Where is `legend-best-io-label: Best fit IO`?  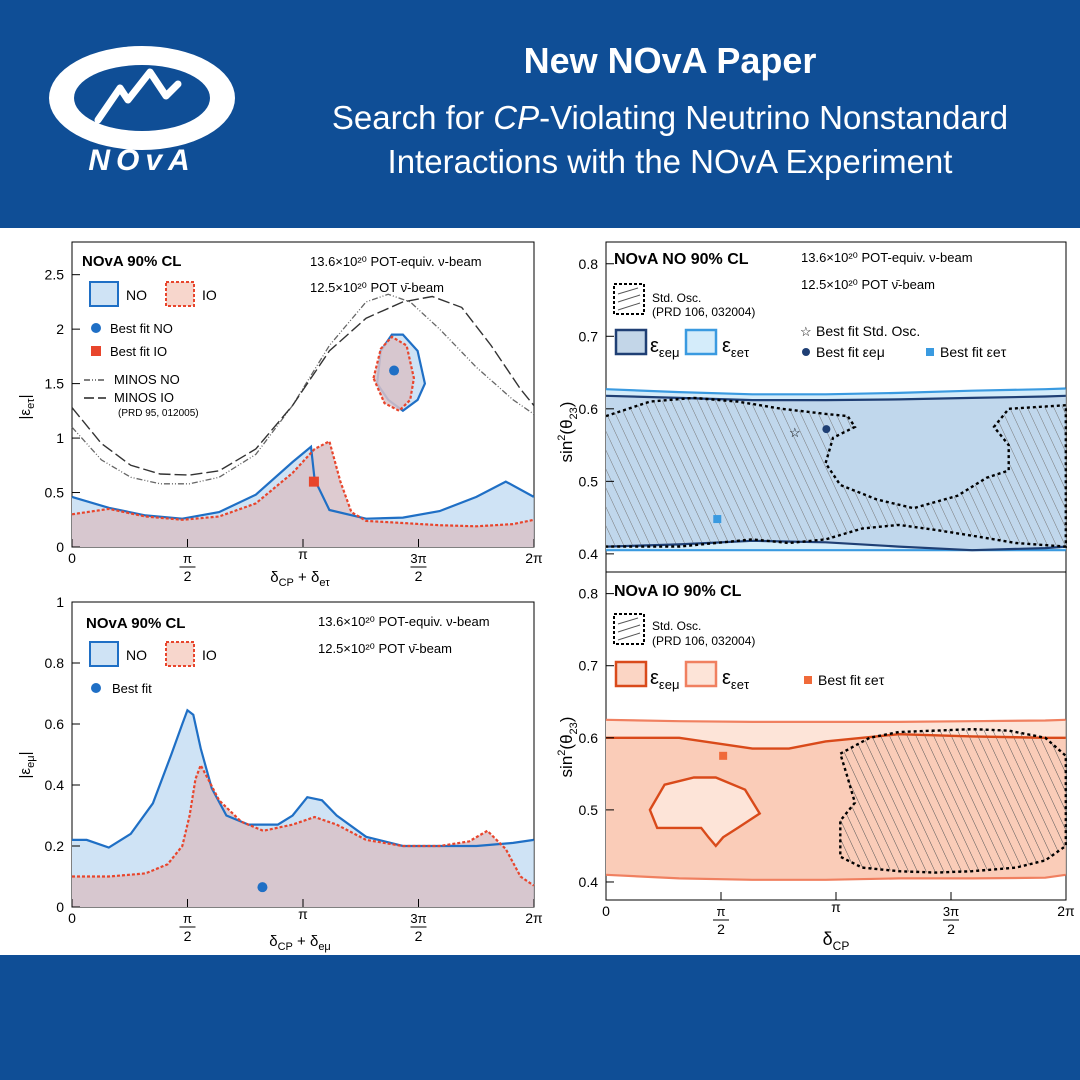
legend-best-io-label: Best fit IO is located at coordinates (138, 351).